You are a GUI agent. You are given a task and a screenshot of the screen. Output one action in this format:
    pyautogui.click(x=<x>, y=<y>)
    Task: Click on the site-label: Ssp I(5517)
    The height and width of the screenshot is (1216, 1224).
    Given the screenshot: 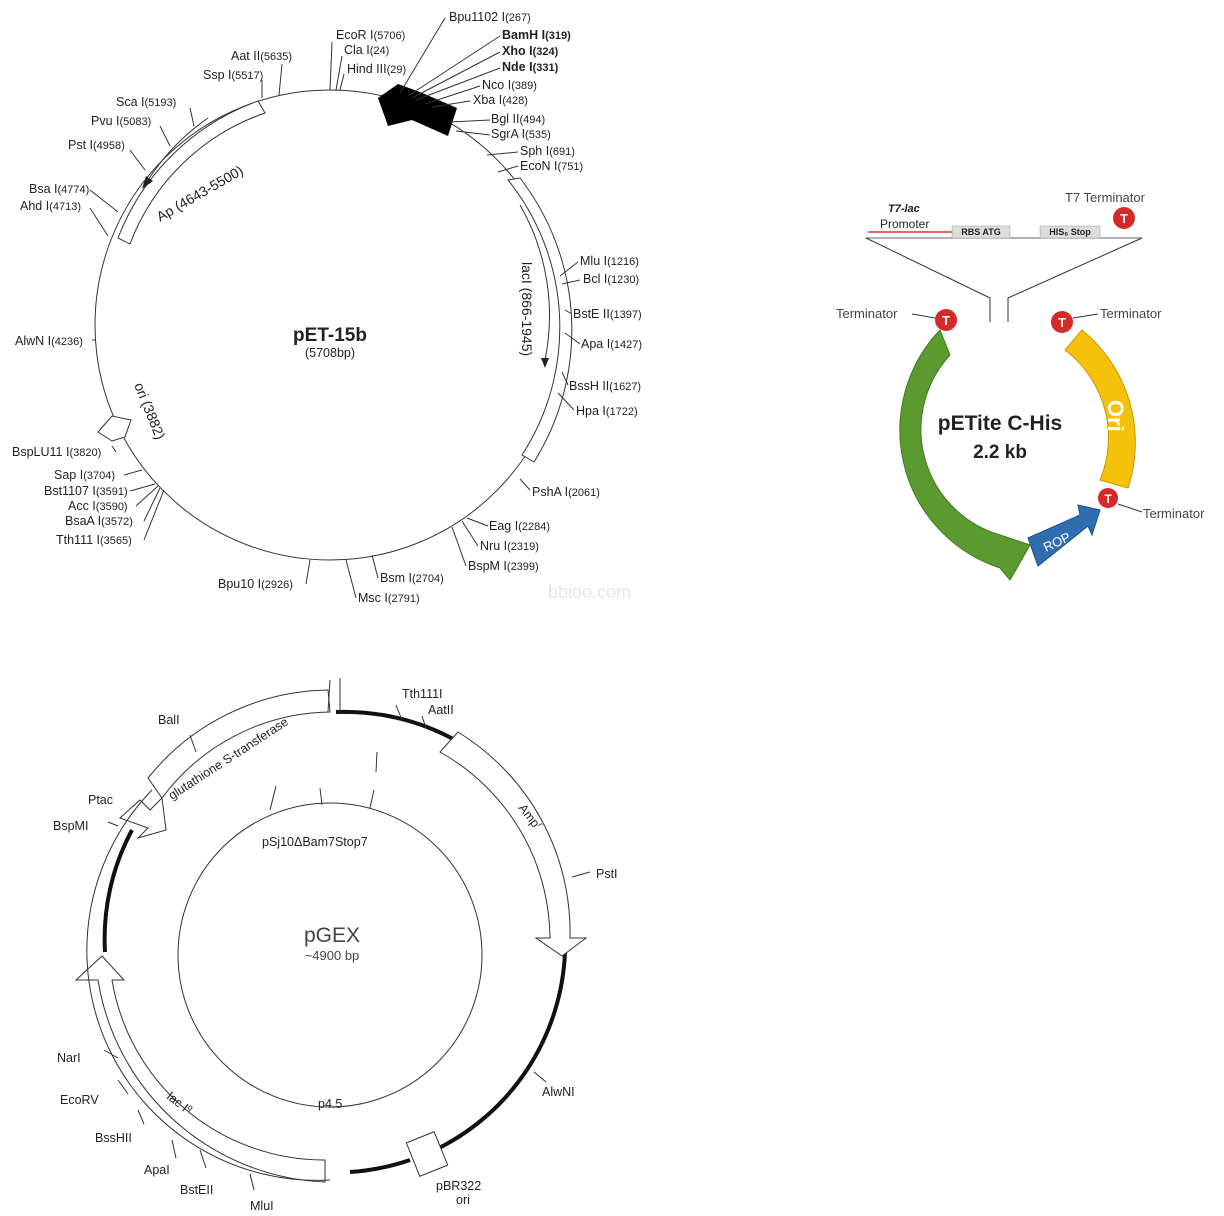 What is the action you would take?
    pyautogui.click(x=233, y=75)
    